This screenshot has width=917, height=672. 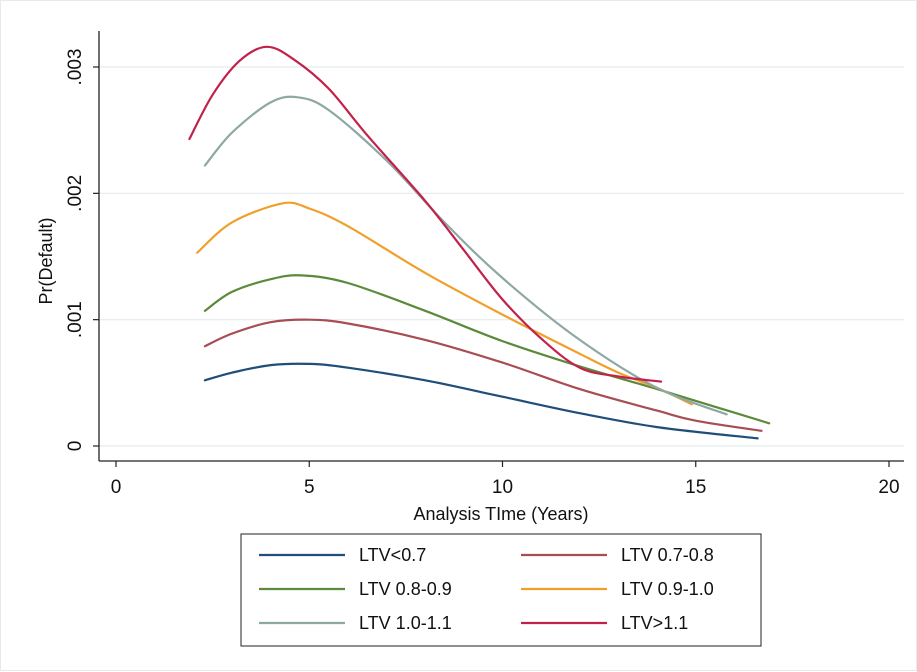 I want to click on x-tick-label: 5, so click(x=309, y=487).